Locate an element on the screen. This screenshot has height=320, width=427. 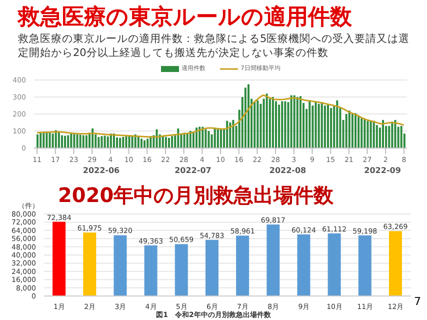
chart-title: 2020年中の月別救急出場件数 is located at coordinates (196, 195).